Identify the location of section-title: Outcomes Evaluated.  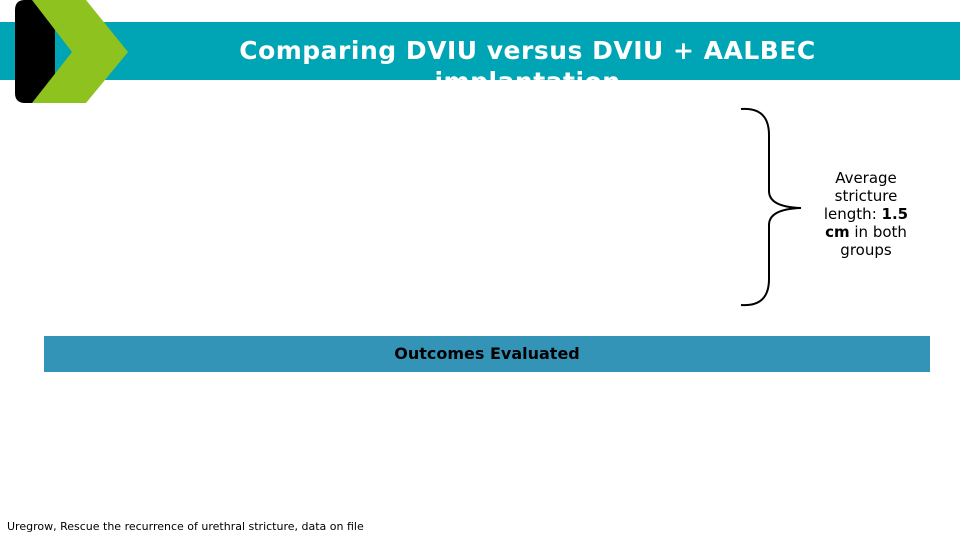
(487, 353).